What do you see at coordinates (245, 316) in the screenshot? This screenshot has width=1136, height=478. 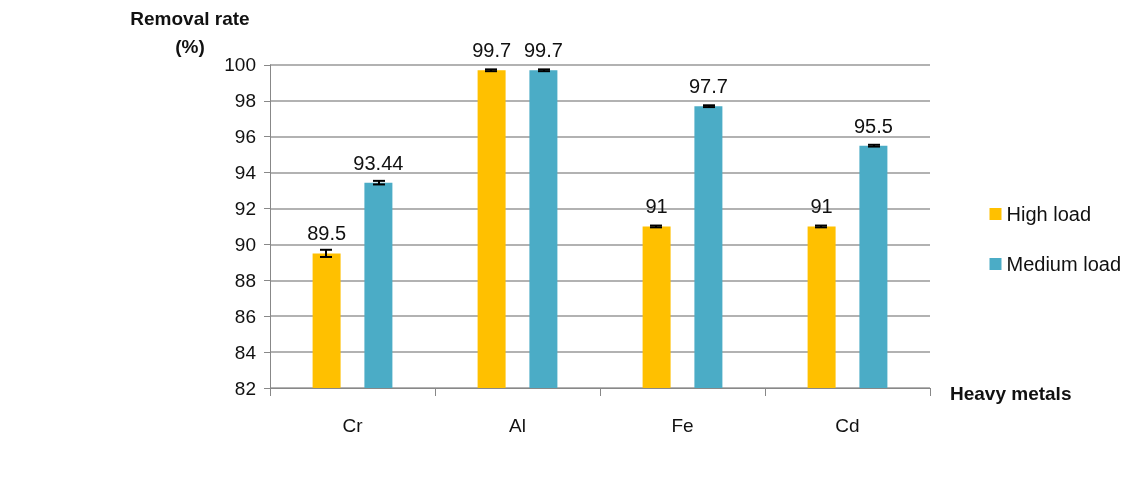 I see `y-tick-label: 86` at bounding box center [245, 316].